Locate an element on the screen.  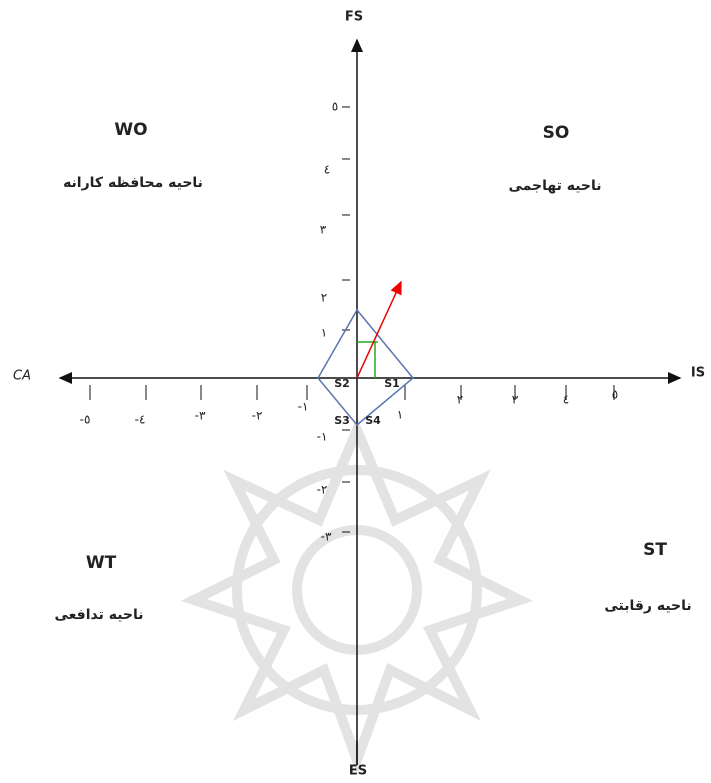
y-tick-label: ٣ is located at coordinates (323, 230).